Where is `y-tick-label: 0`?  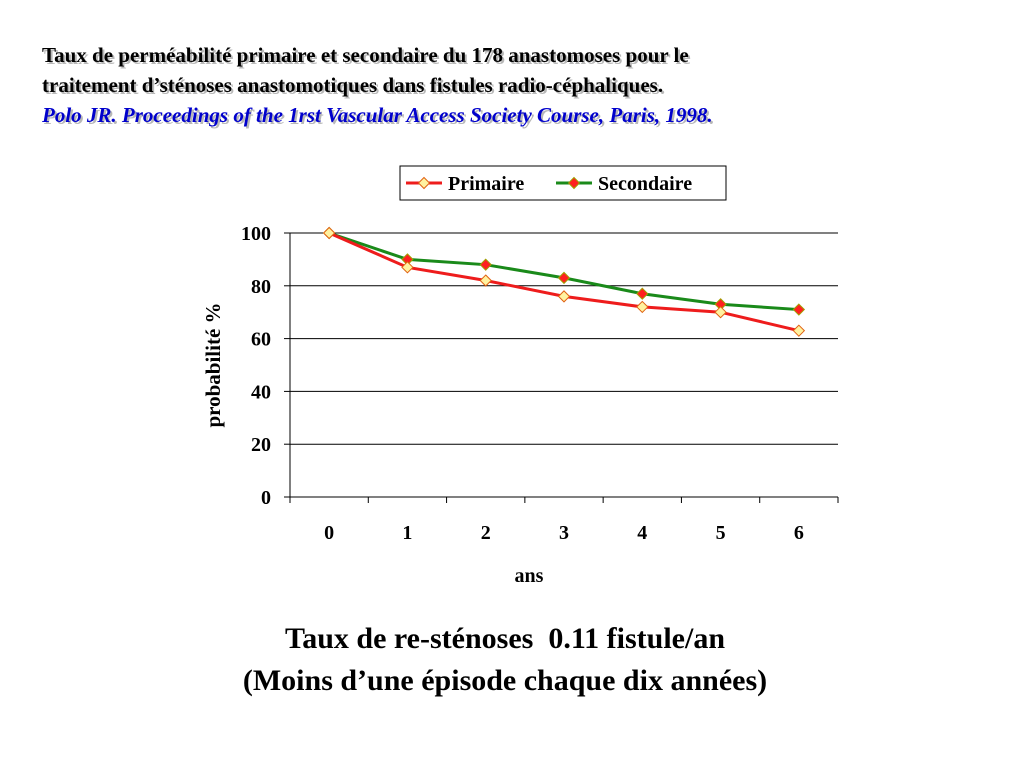 y-tick-label: 0 is located at coordinates (266, 498).